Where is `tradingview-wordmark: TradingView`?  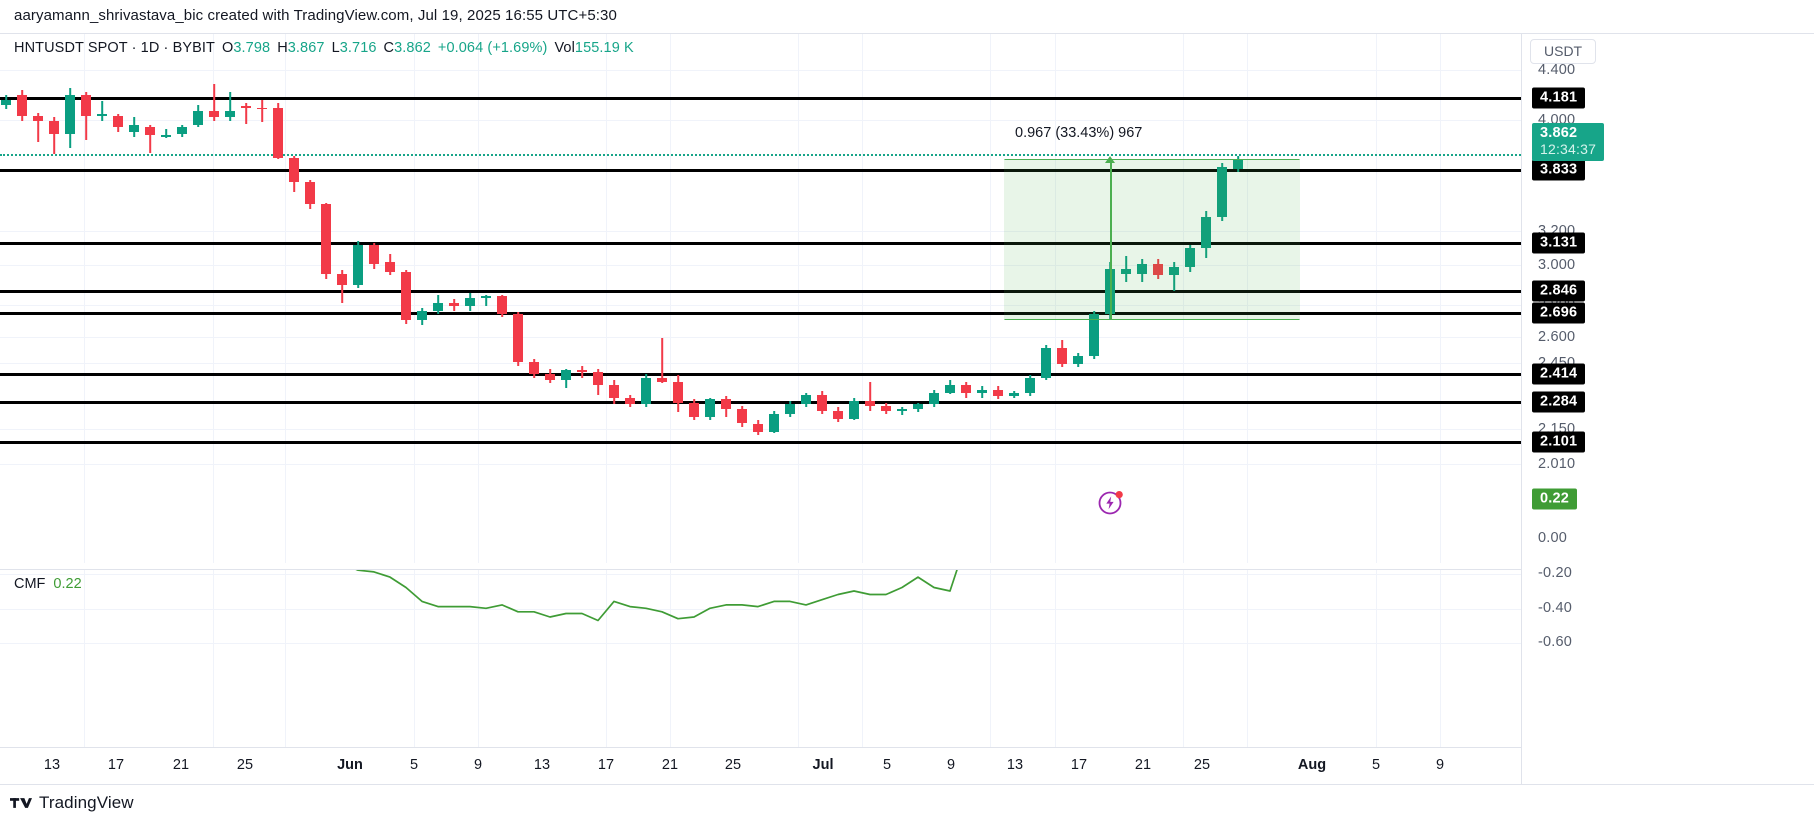 tradingview-wordmark: TradingView is located at coordinates (86, 802).